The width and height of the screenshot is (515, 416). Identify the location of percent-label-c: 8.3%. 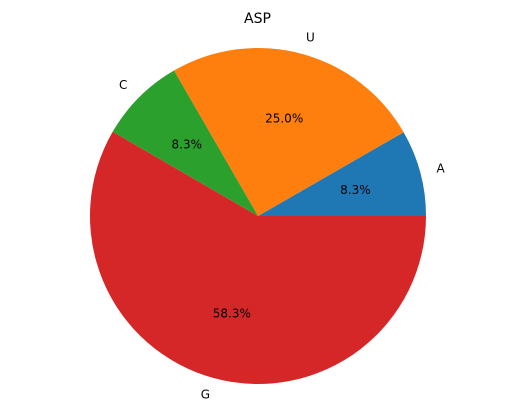
(187, 145).